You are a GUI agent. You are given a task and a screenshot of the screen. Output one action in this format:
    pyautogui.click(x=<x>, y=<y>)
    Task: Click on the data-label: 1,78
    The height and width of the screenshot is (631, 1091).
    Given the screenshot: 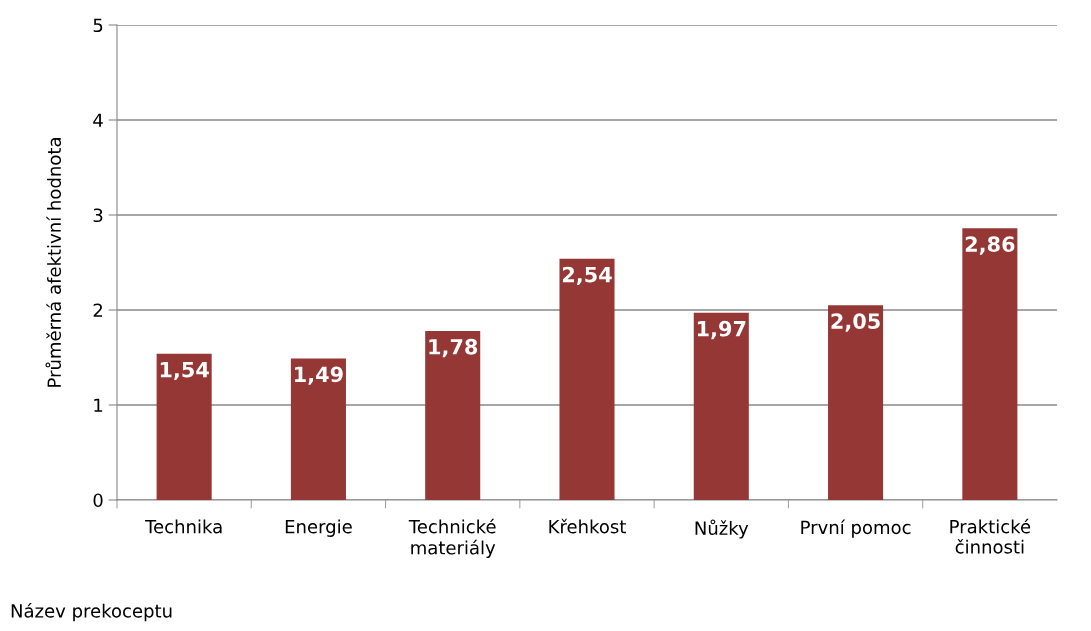 What is the action you would take?
    pyautogui.click(x=453, y=348)
    